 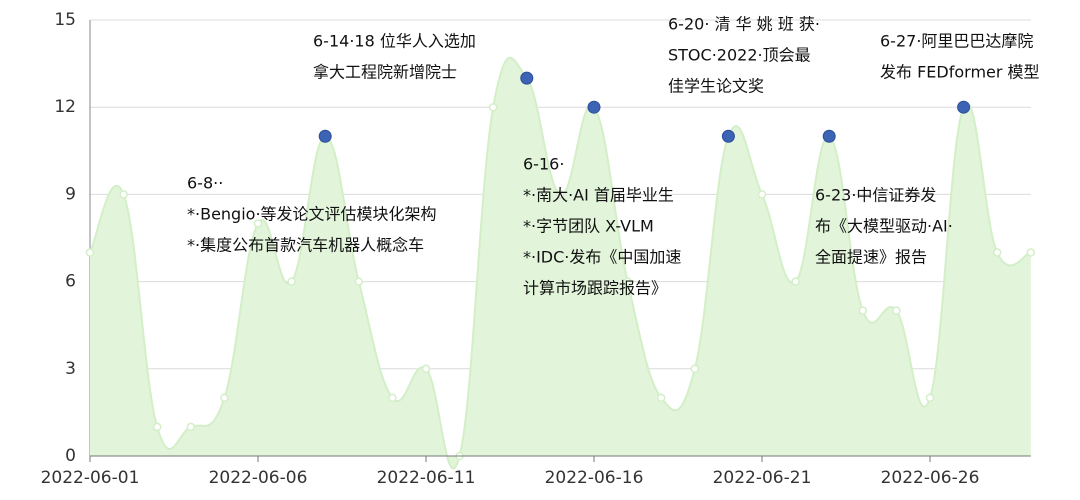 I want to click on annotation: 拿大工程院新增院士, so click(x=385, y=72).